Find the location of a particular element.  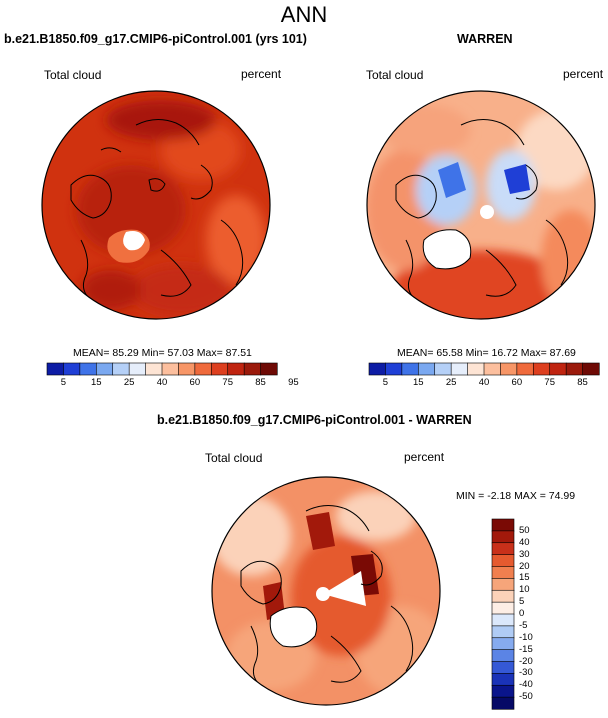

panel3-colorbar-ticks: 50 40 30 20 15 10 5 0 -5 -10 -15 -20 -30 -40 -50 is located at coordinates (539, 614).